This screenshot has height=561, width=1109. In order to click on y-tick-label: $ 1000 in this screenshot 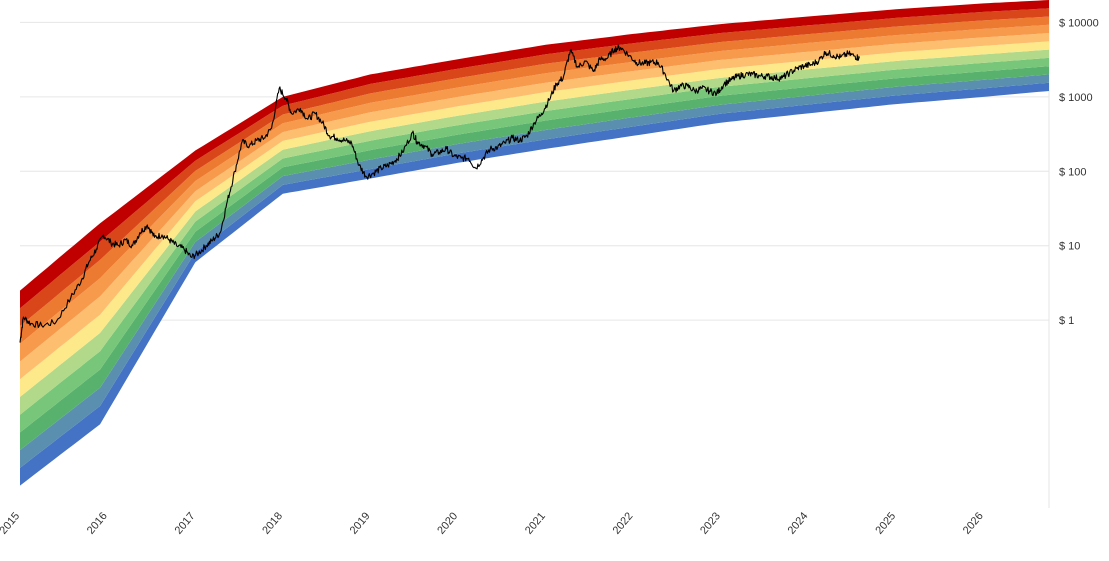, I will do `click(1076, 98)`.